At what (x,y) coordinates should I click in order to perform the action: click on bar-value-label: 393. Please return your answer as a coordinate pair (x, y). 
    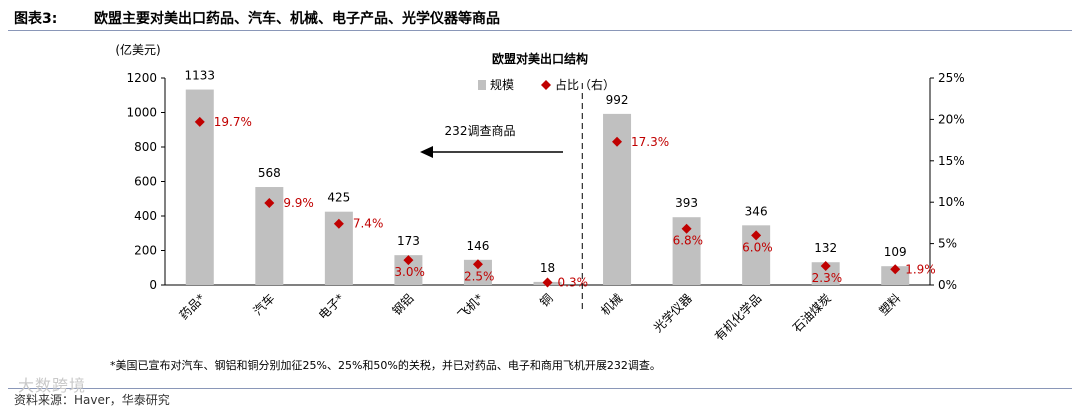
    Looking at the image, I should click on (686, 203).